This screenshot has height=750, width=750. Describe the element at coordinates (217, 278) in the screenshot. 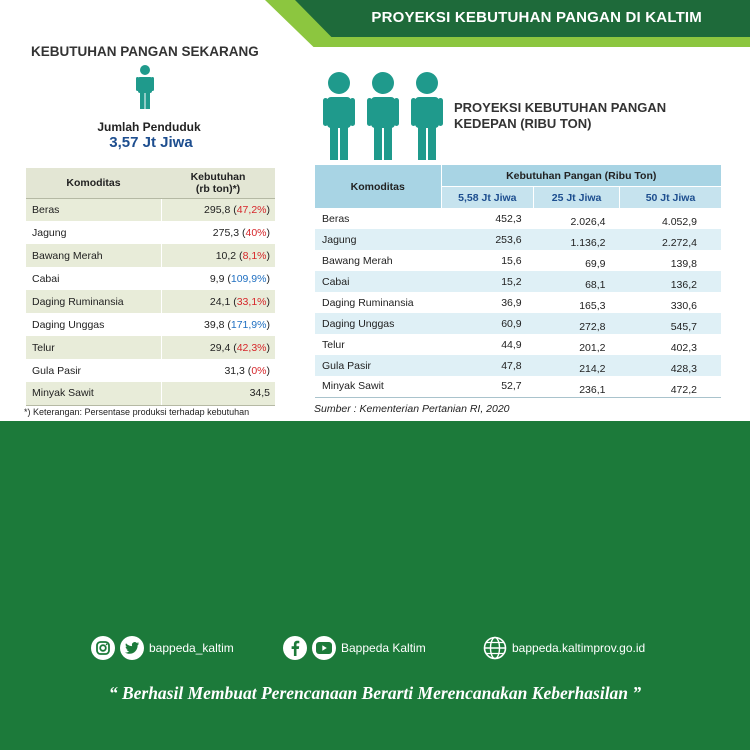

I see `need-value: 9,9 (109,9%)` at that location.